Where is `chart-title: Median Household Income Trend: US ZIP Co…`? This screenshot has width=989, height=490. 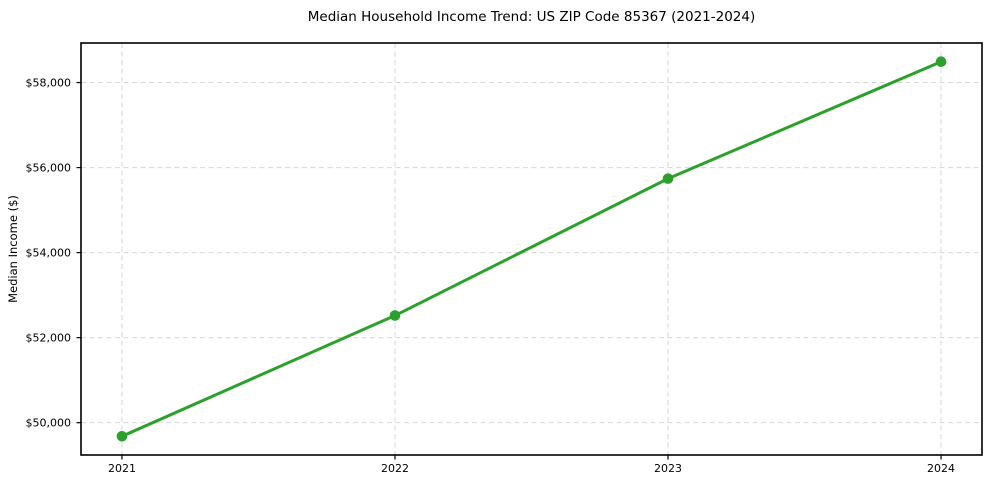
chart-title: Median Household Income Trend: US ZIP Co… is located at coordinates (532, 17).